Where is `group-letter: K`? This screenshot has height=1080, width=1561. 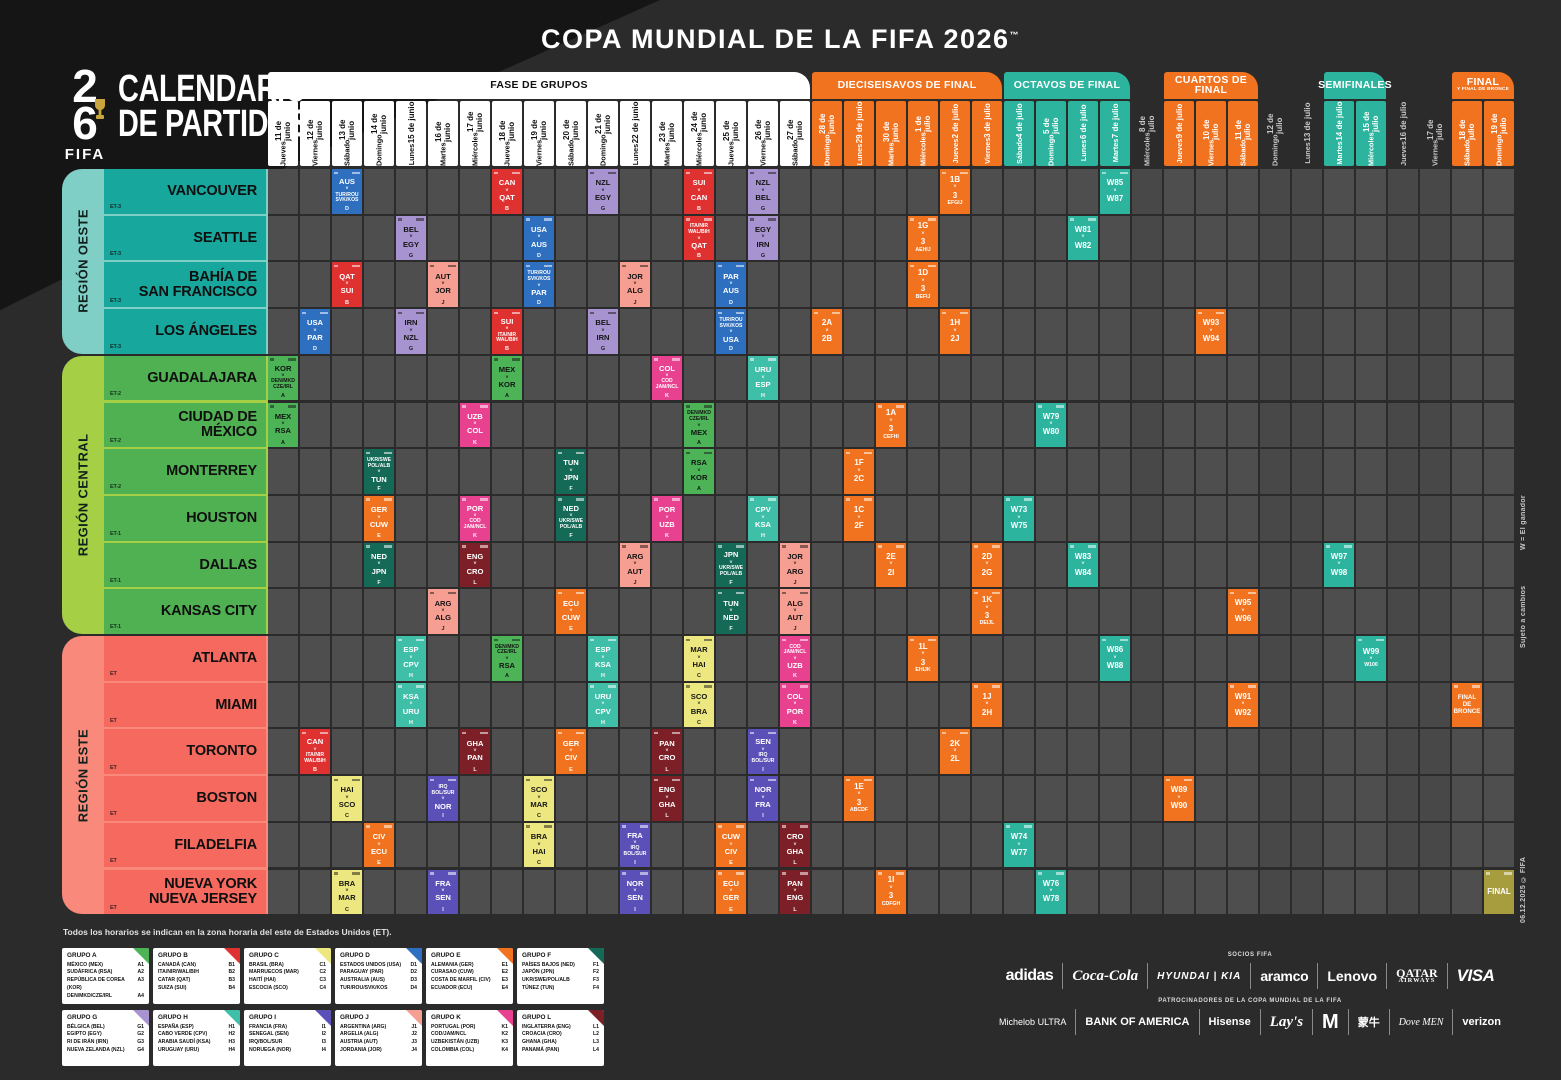
group-letter: K is located at coordinates (667, 536).